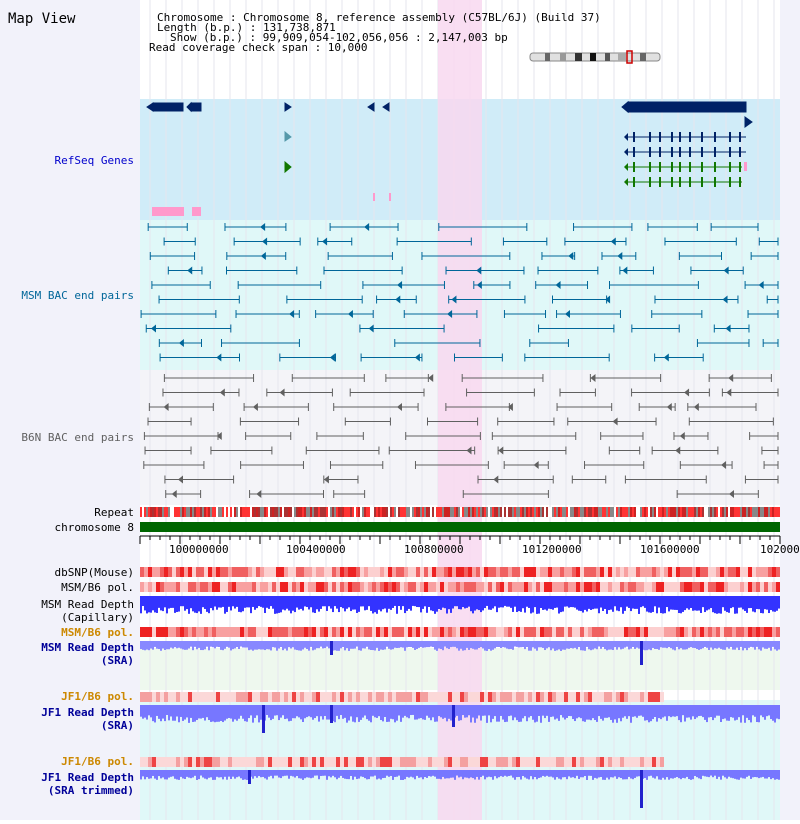  What do you see at coordinates (460, 512) in the screenshot?
I see `repeat-track` at bounding box center [460, 512].